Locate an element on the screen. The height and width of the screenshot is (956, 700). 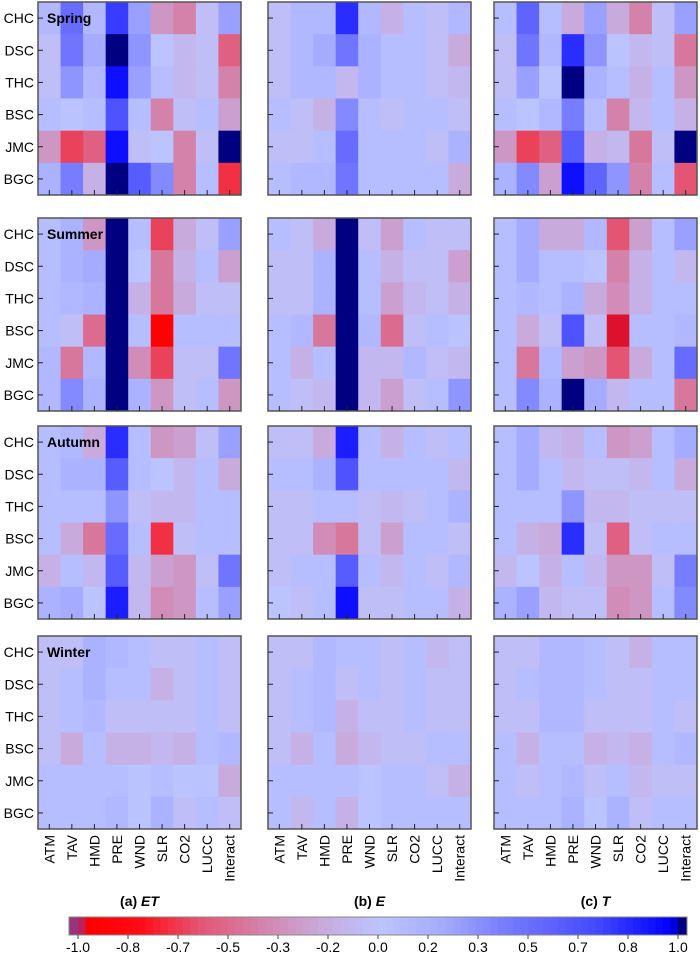
colorbar-tick-label: -0.8 is located at coordinates (128, 947).